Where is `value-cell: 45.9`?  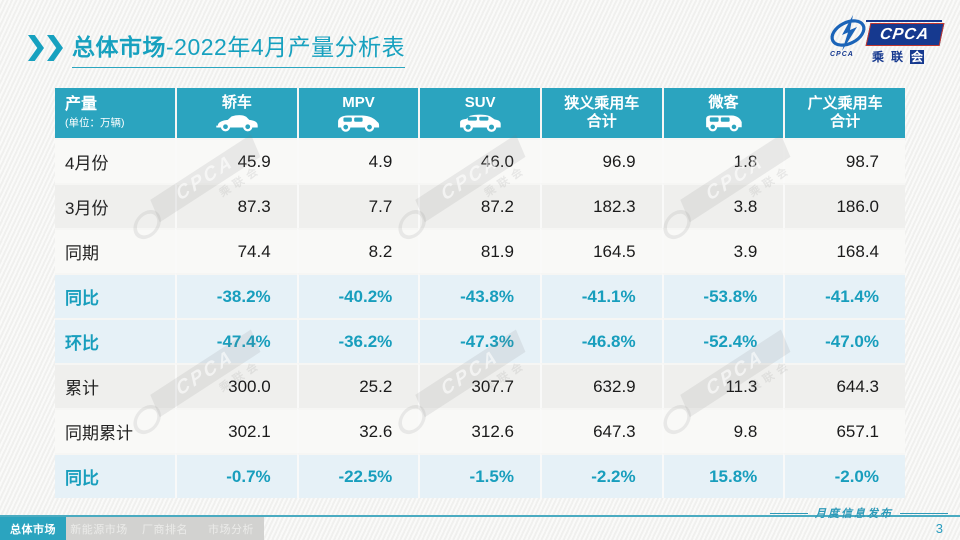 value-cell: 45.9 is located at coordinates (236, 160).